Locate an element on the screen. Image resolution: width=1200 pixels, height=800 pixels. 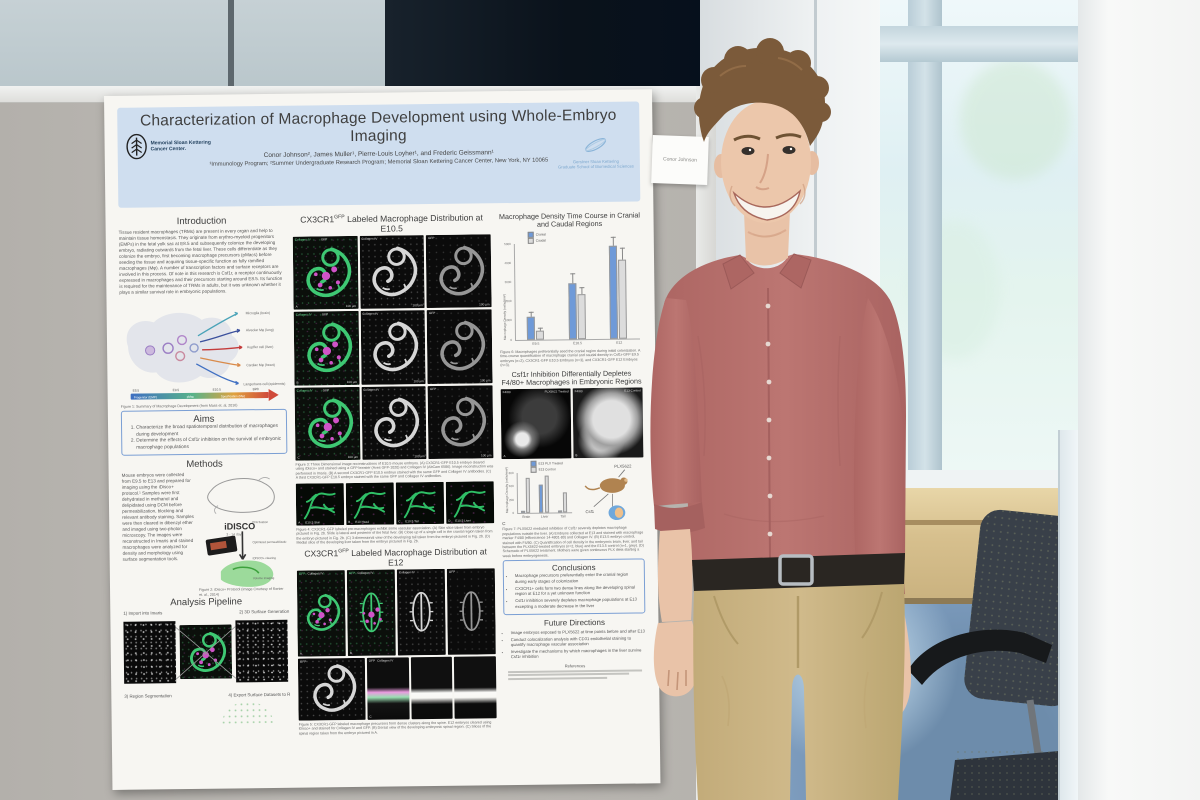
svg-text: E9.5 is located at coordinates (176, 390).